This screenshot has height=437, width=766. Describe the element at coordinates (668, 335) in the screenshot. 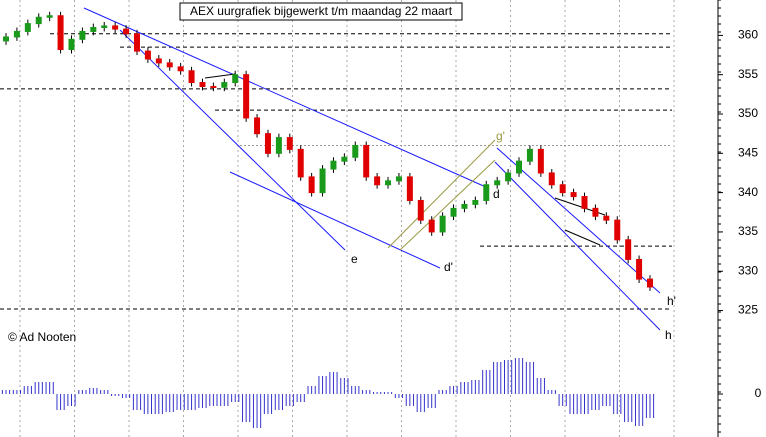

I see `annotation: h` at that location.